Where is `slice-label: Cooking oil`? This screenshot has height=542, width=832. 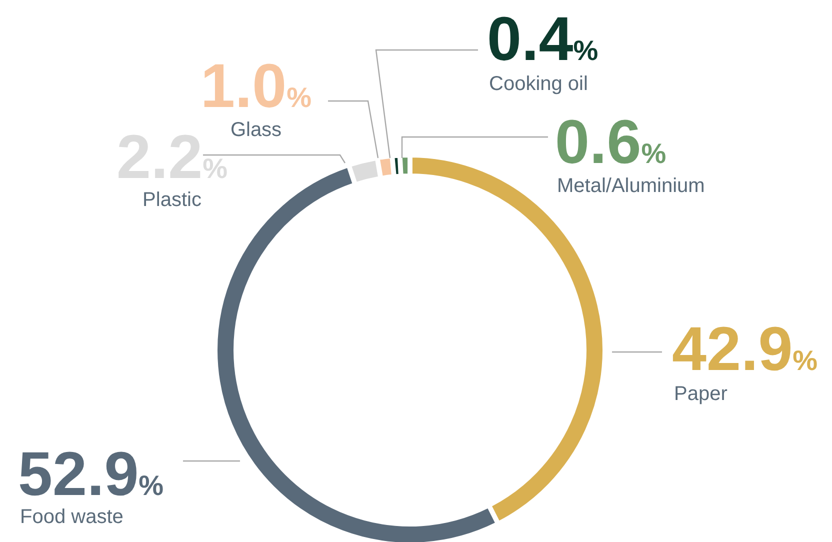
slice-label: Cooking oil is located at coordinates (538, 84).